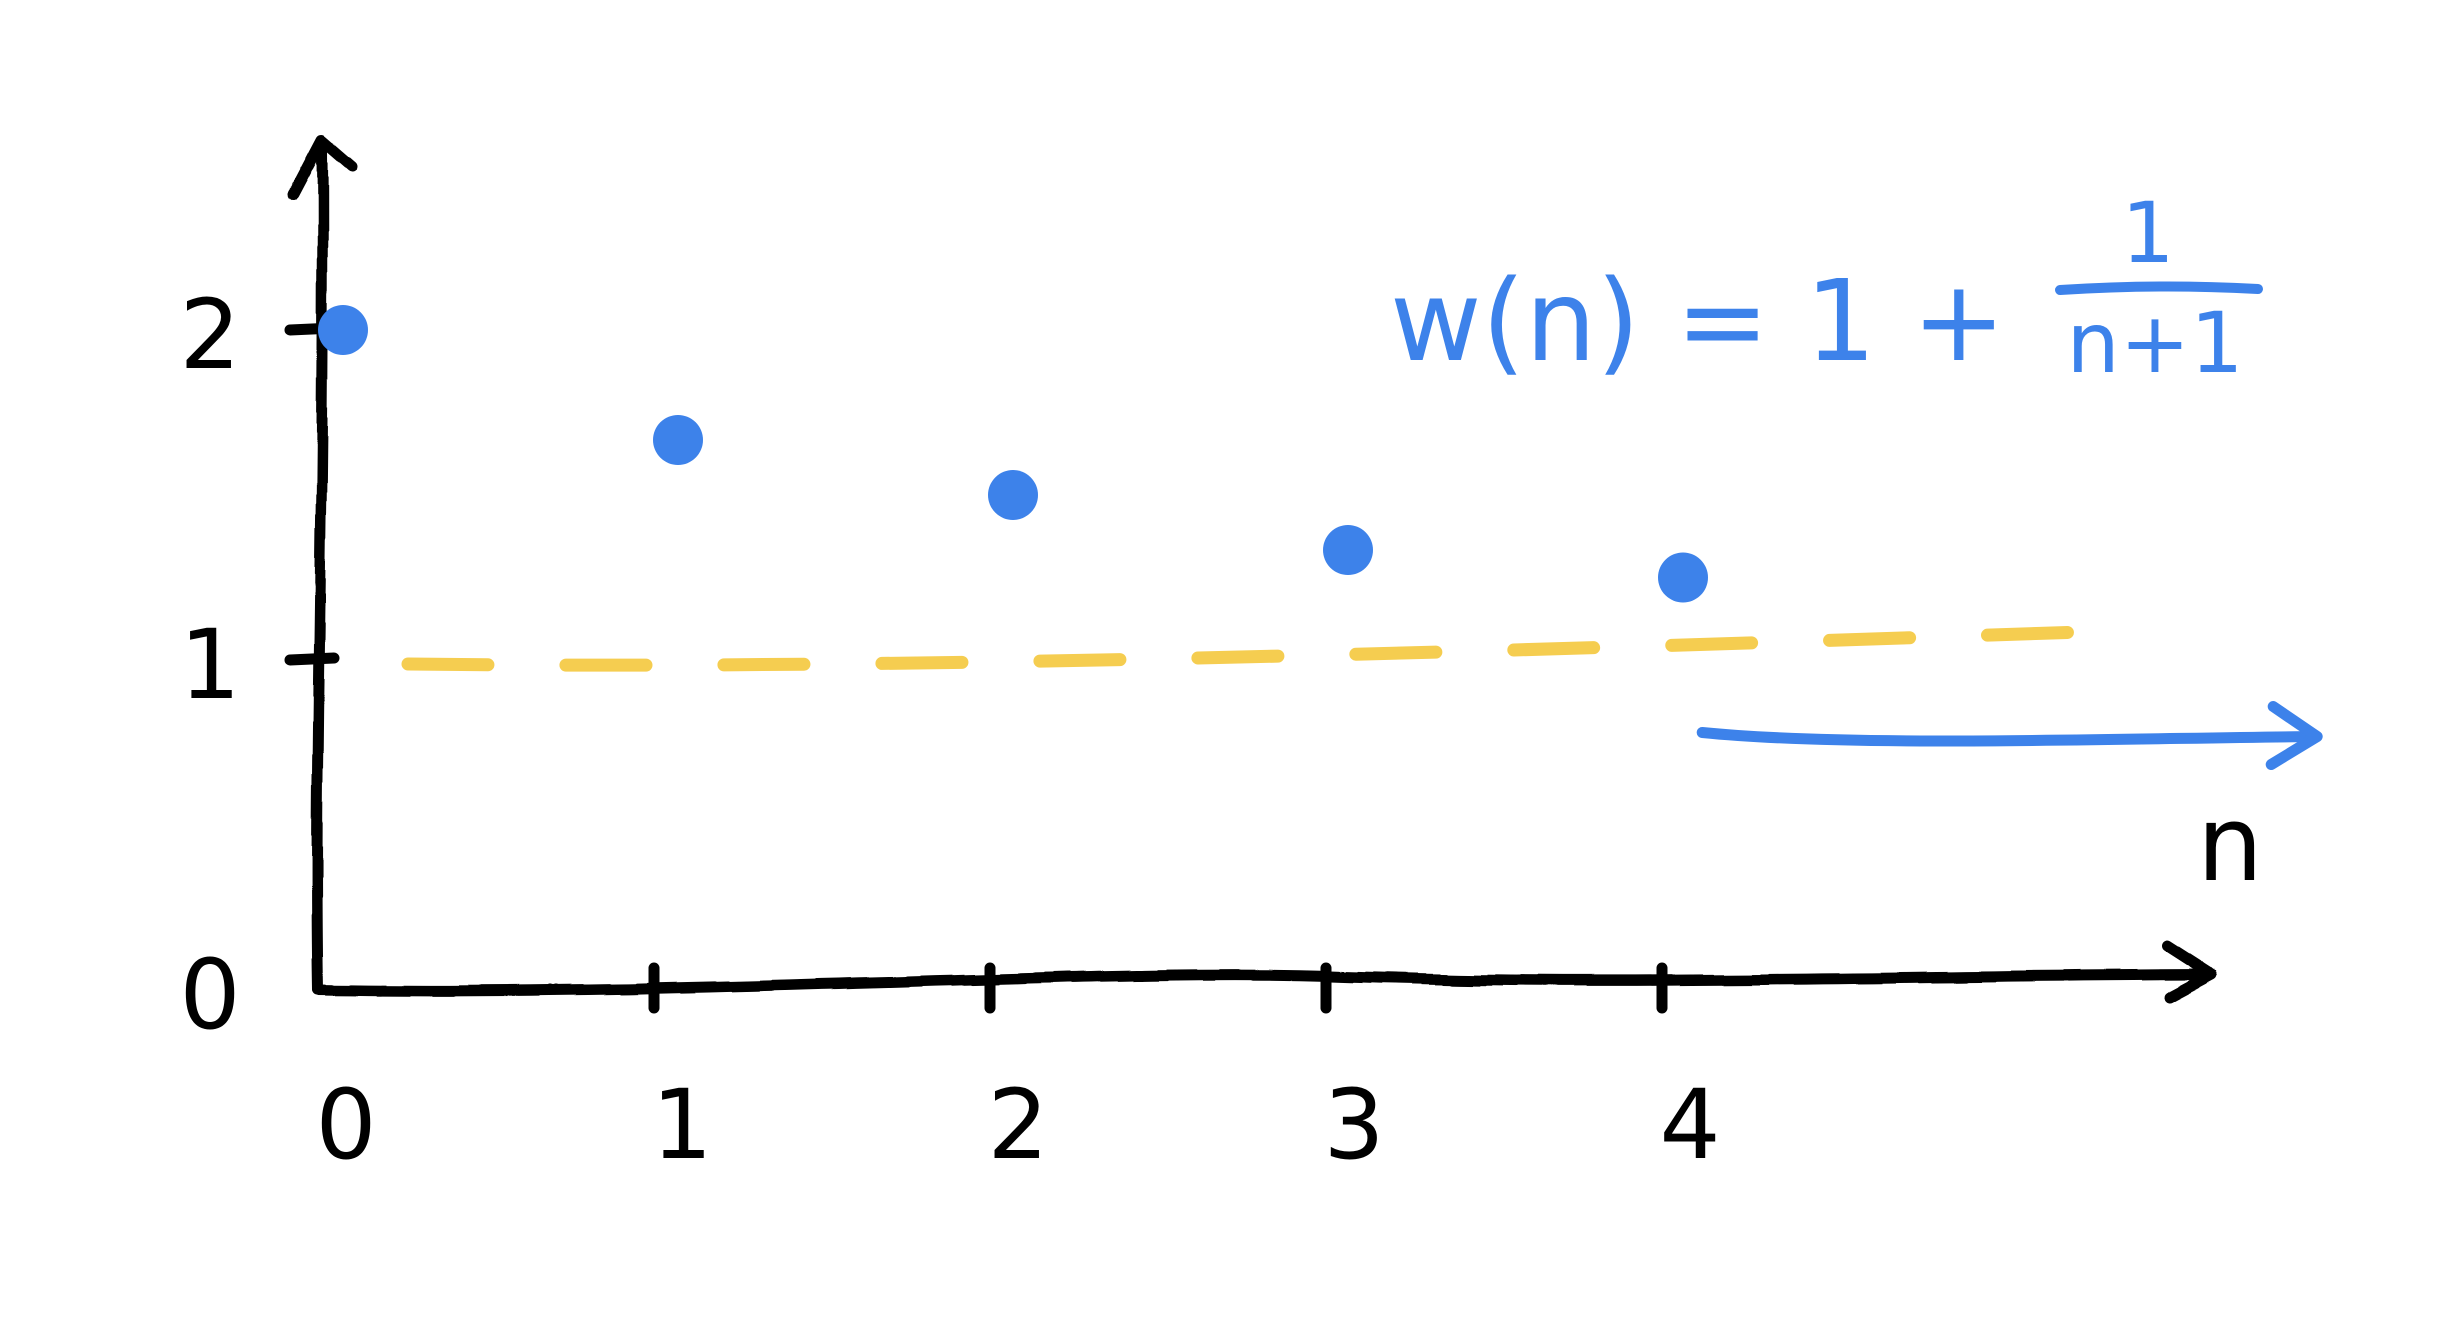  I want to click on trend-arrow, so click(2009, 735).